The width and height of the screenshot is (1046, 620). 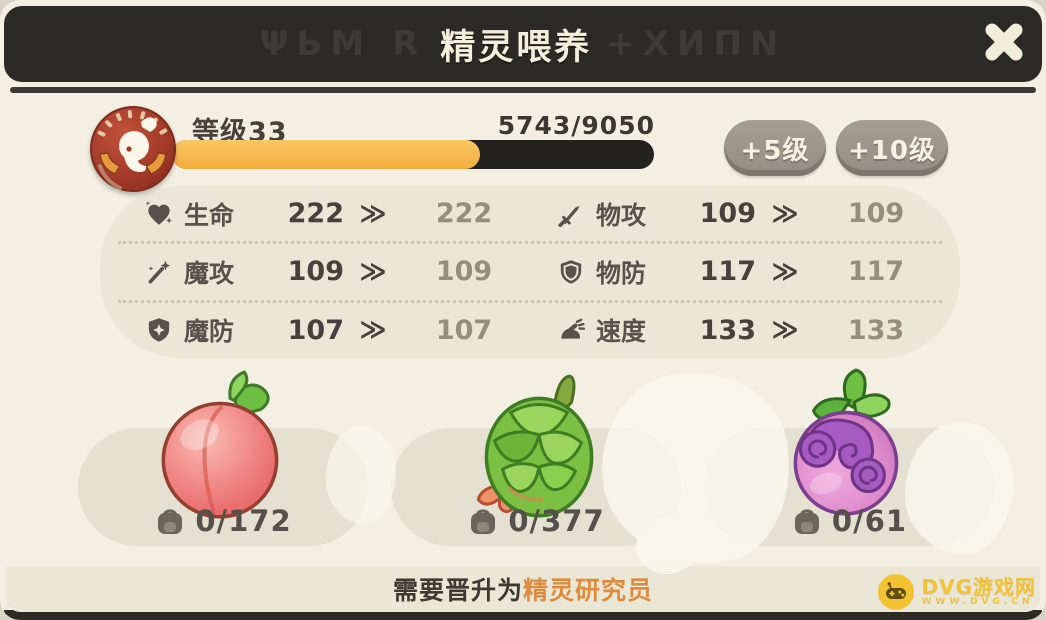 I want to click on fruit-count: 0/377, so click(x=536, y=521).